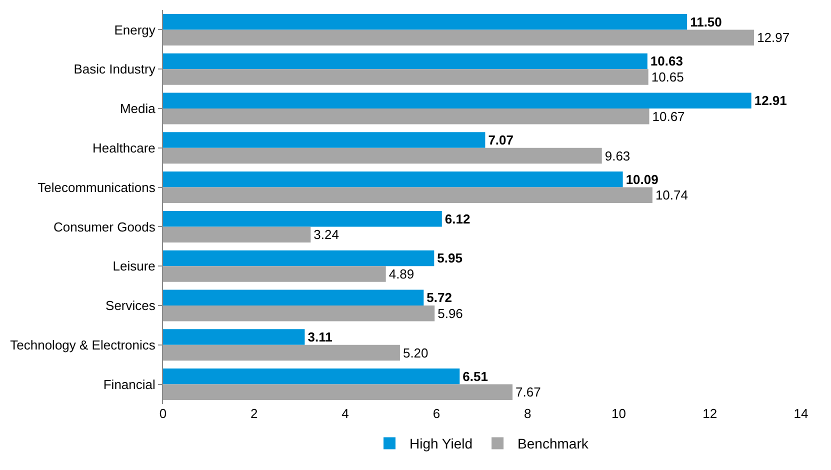 The width and height of the screenshot is (831, 470). Describe the element at coordinates (326, 234) in the screenshot. I see `data-label: 3.24` at that location.